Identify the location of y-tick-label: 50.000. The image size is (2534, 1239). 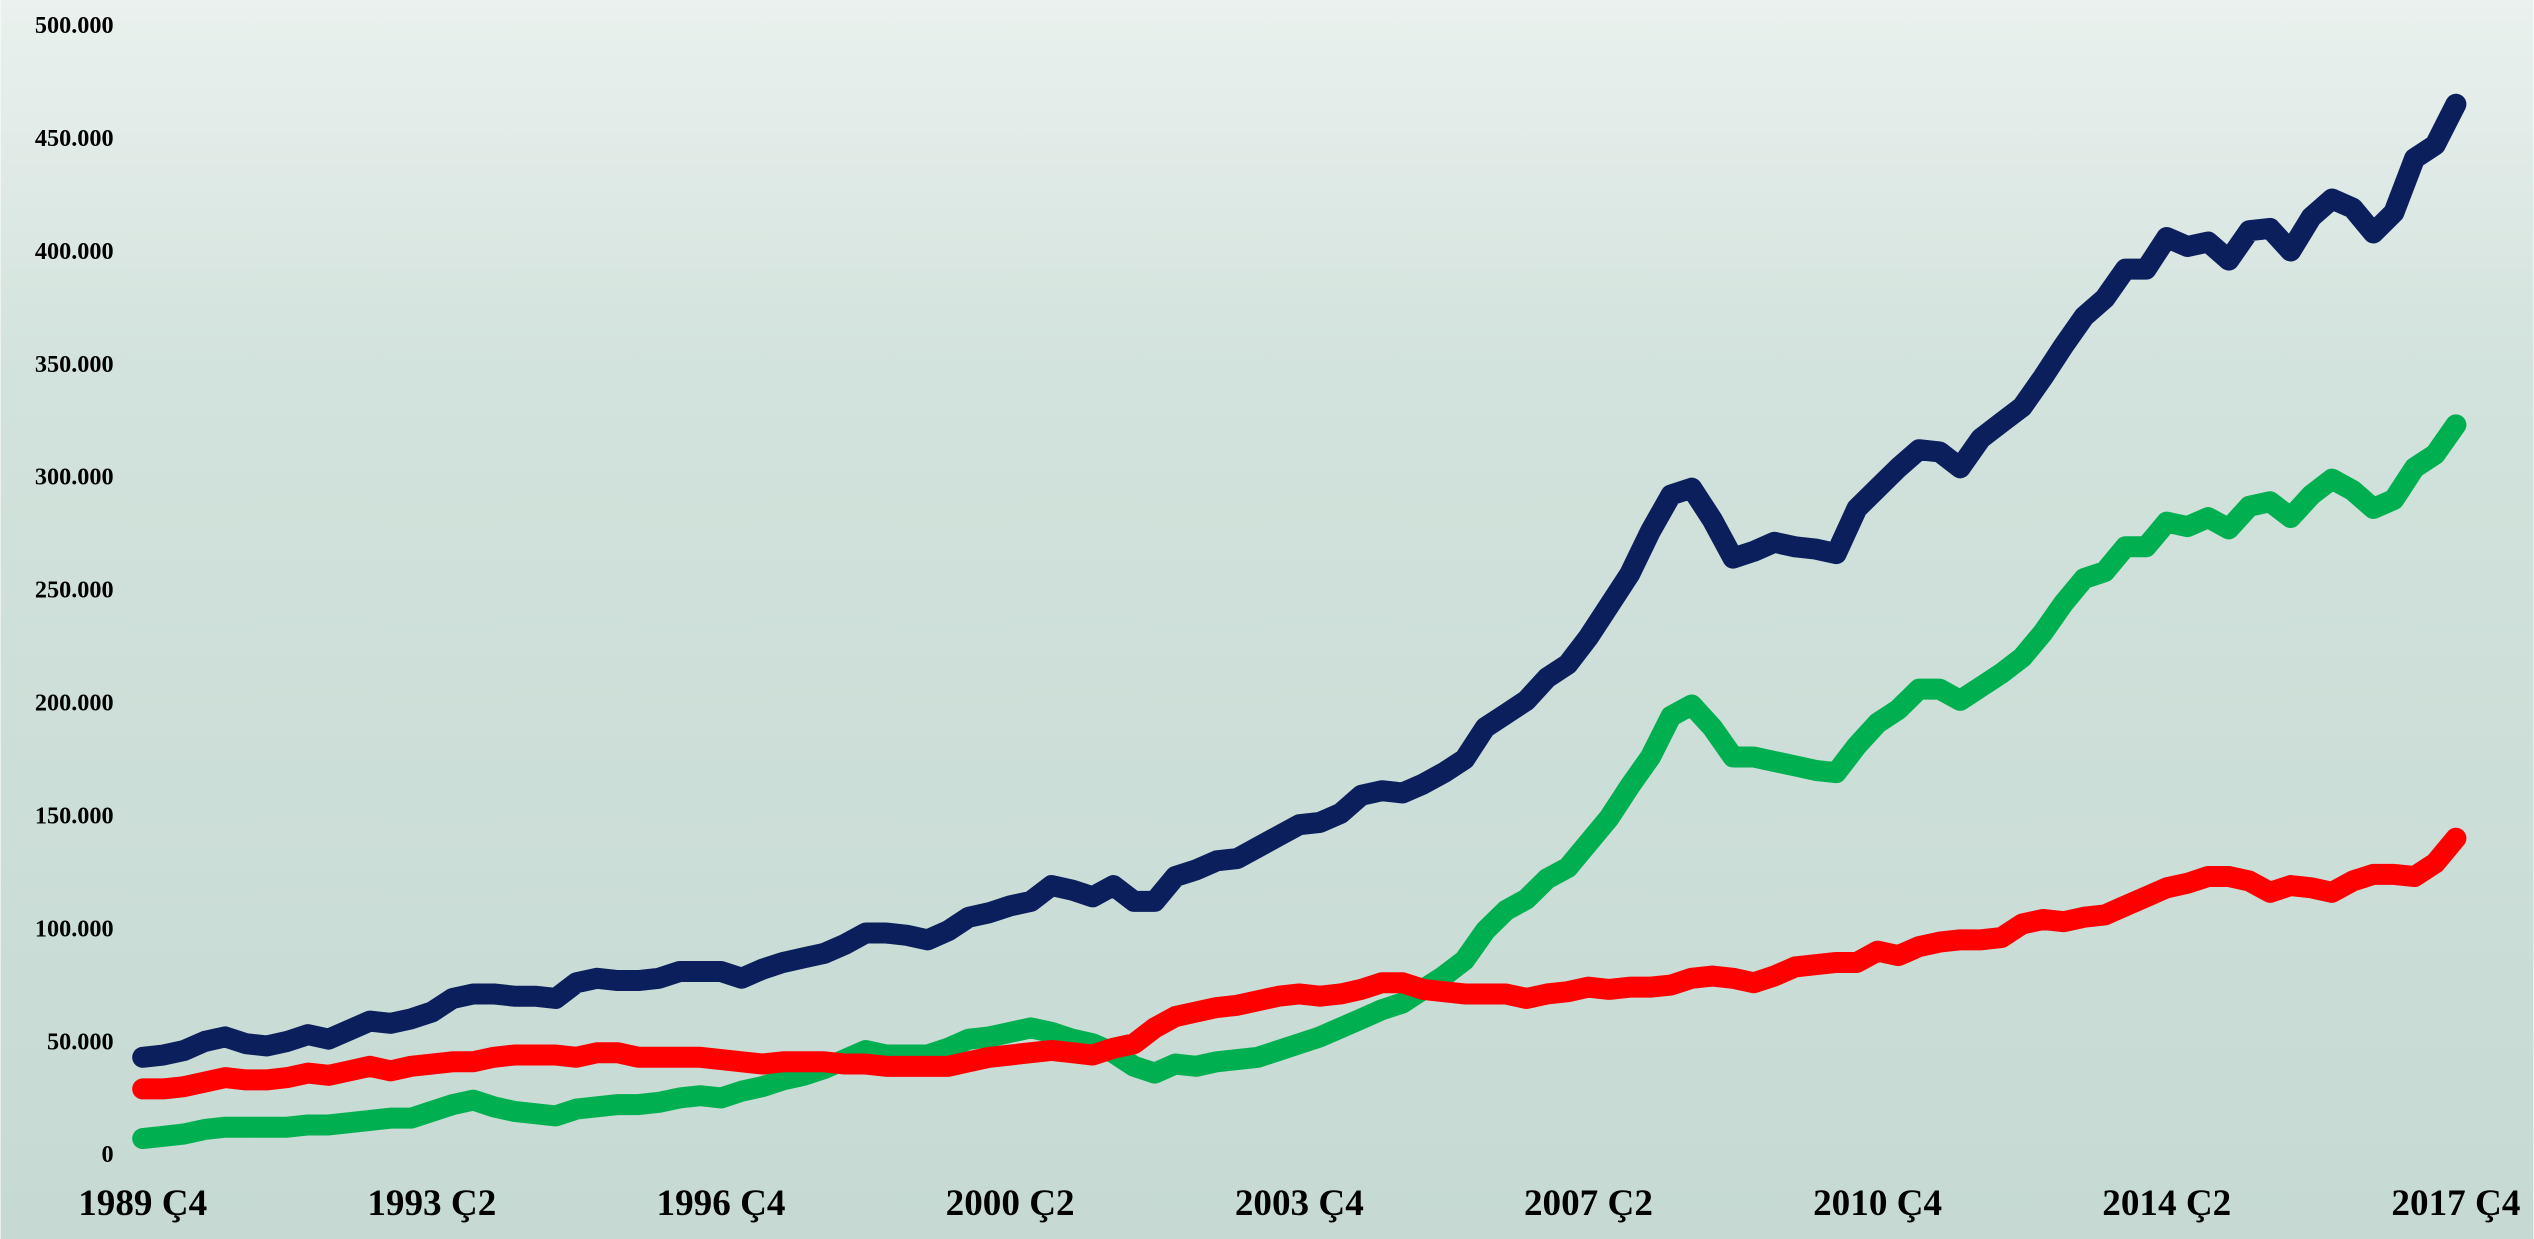
(80, 1041).